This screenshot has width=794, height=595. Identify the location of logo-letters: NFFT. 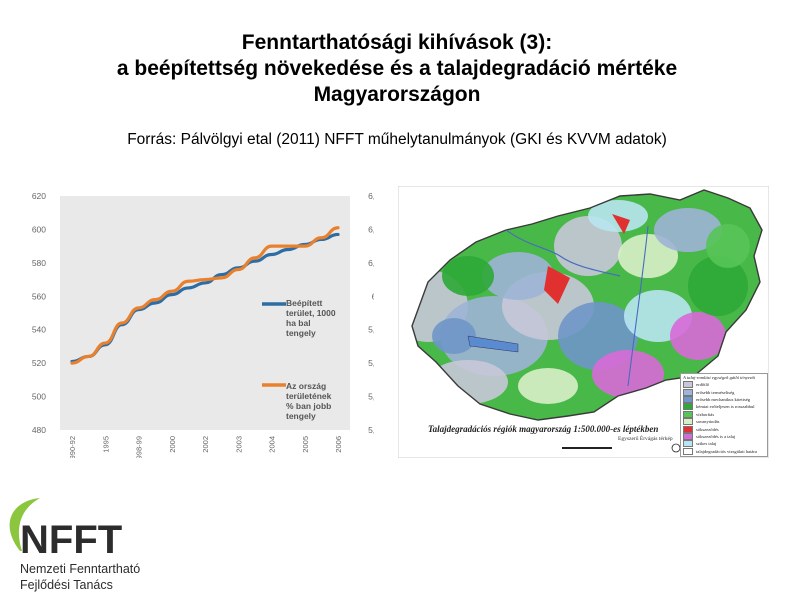
(71, 540).